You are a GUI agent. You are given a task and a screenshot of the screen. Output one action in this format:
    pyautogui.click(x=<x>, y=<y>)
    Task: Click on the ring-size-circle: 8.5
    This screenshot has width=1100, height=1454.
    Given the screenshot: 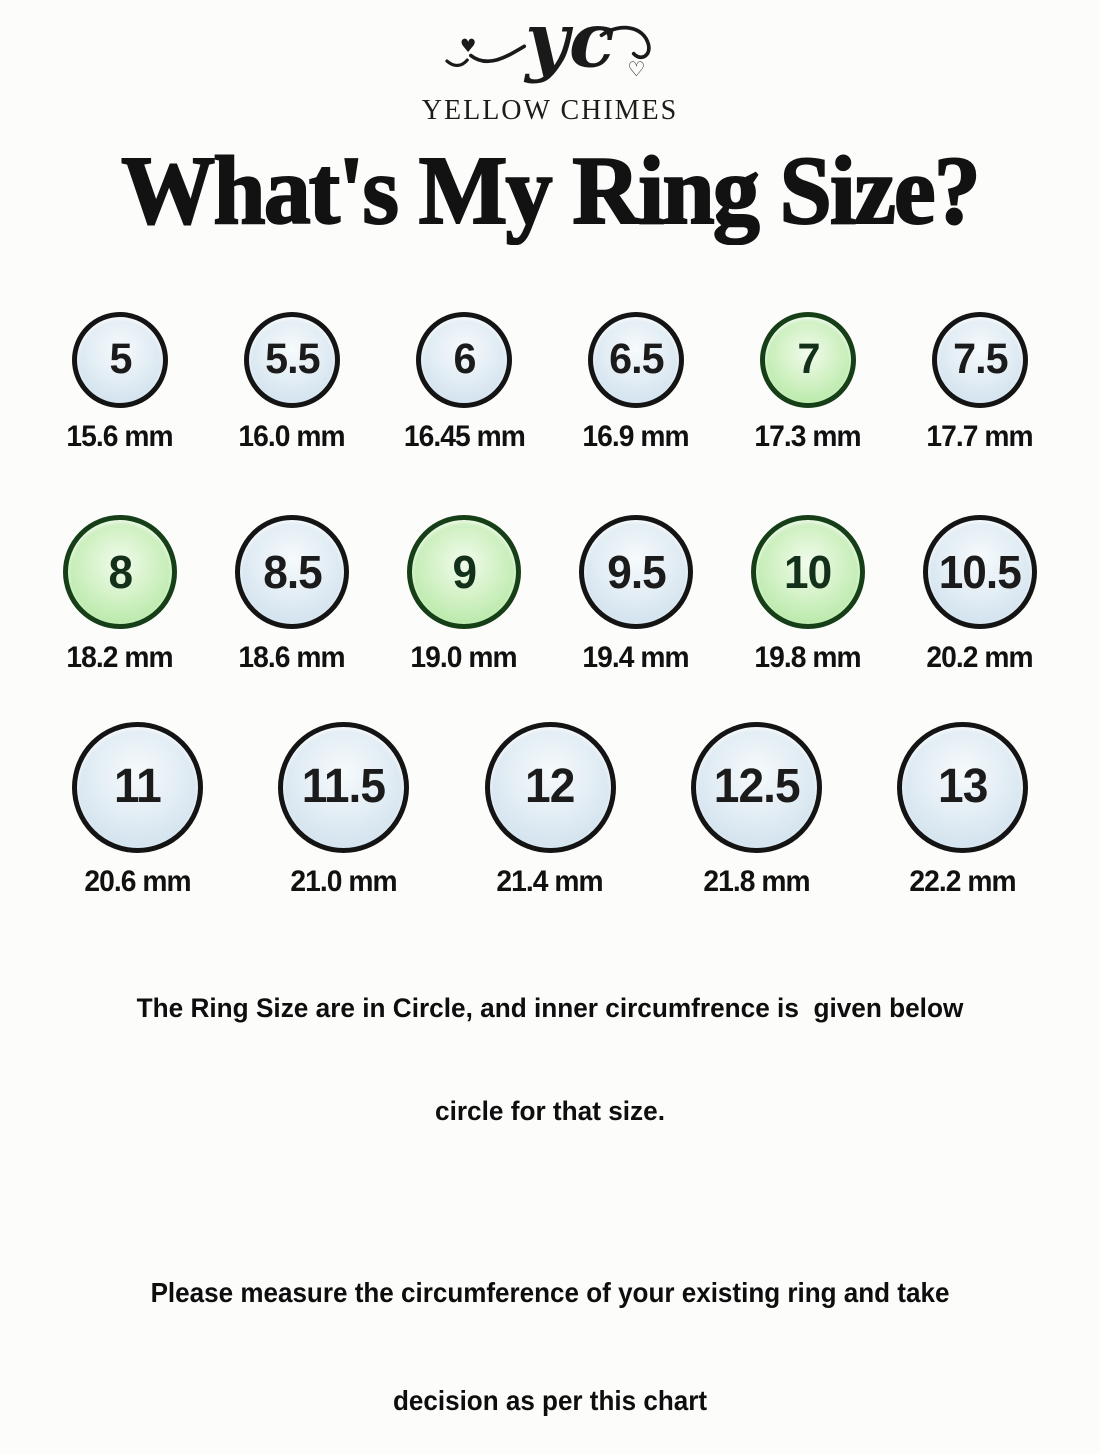 What is the action you would take?
    pyautogui.click(x=292, y=571)
    